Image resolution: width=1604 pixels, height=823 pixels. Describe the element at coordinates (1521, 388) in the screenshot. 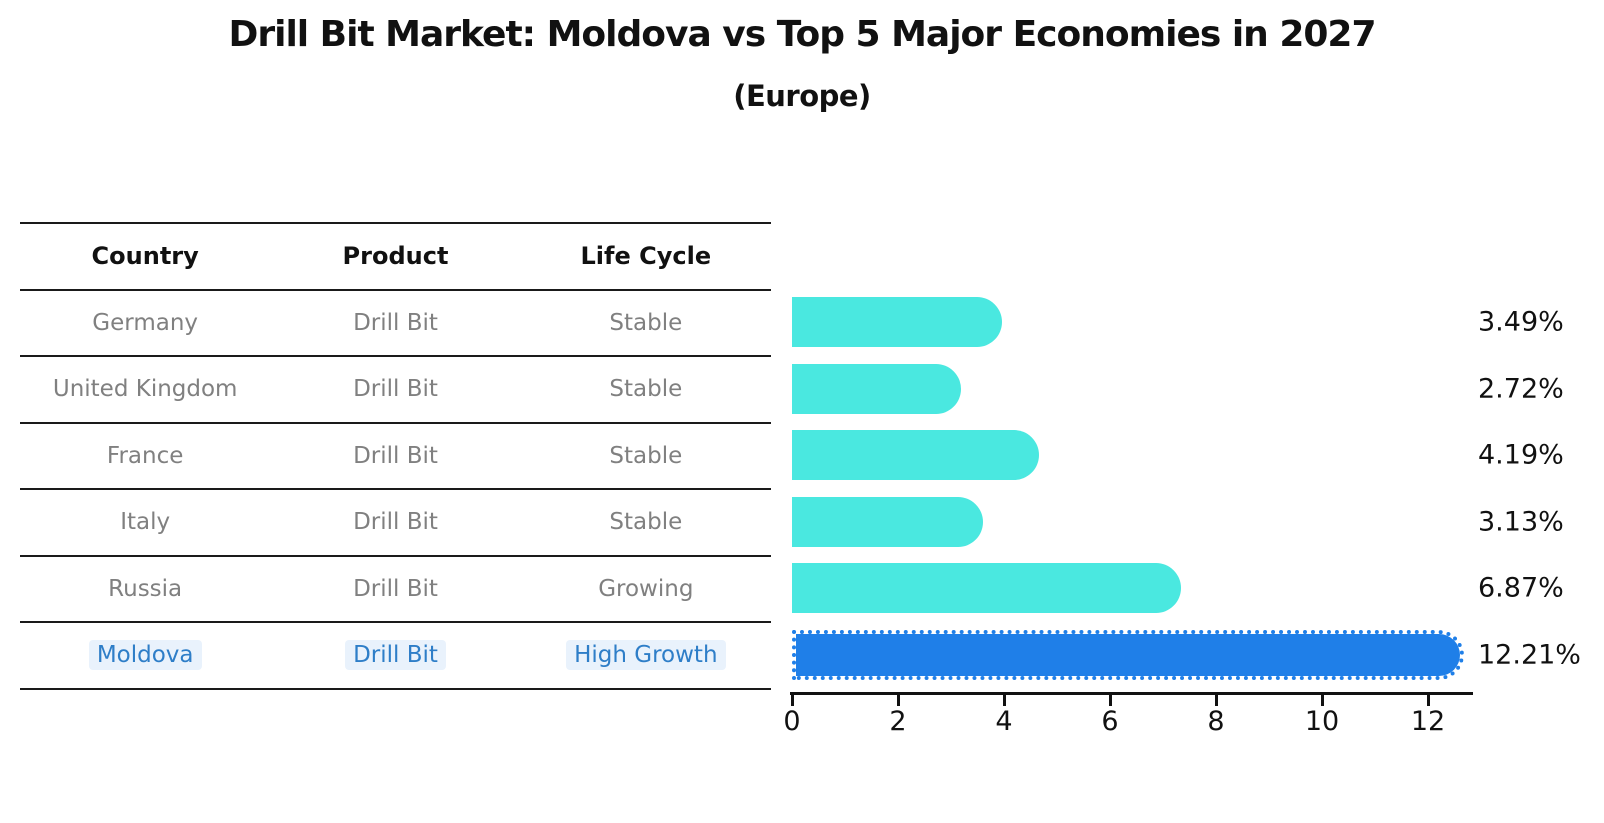

I see `bar-value-label: 2.72%` at that location.